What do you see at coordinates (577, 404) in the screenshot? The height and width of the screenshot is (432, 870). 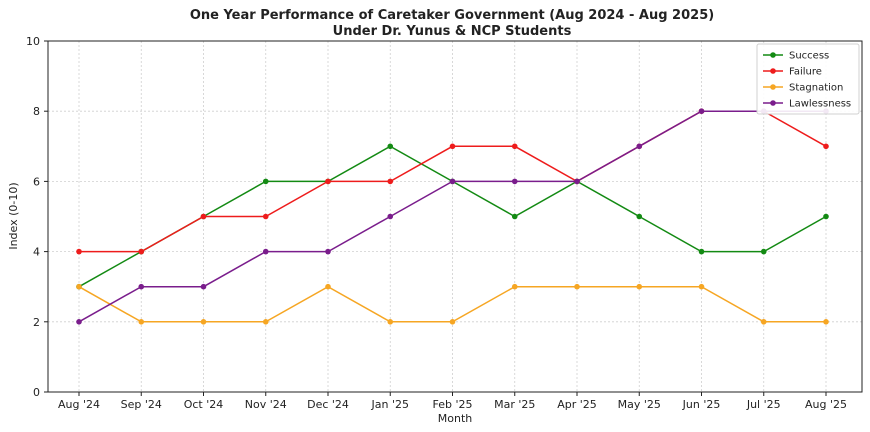 I see `x-tick-label: Apr '25` at bounding box center [577, 404].